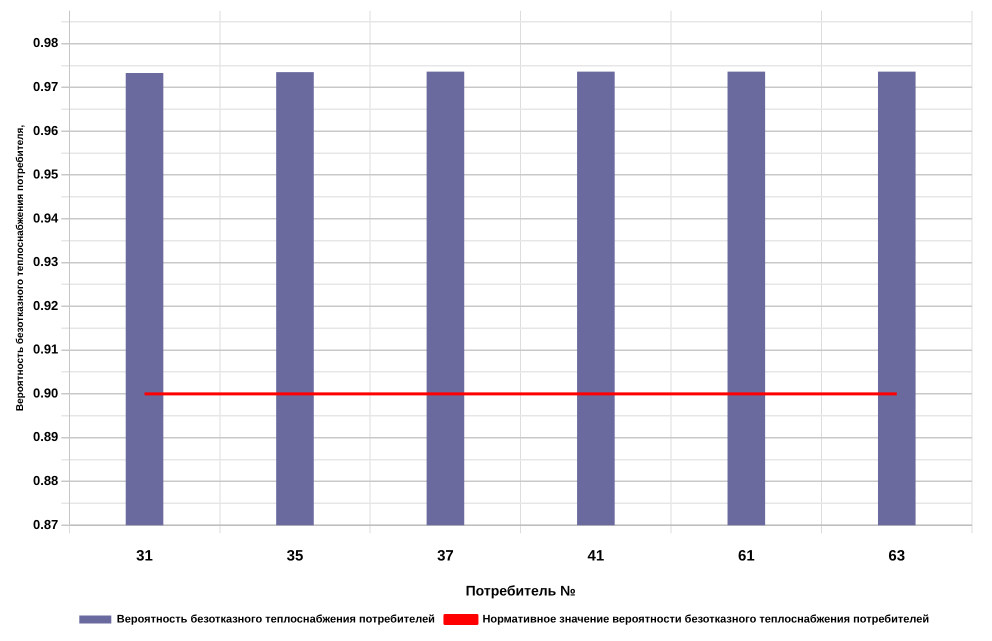  What do you see at coordinates (45, 524) in the screenshot?
I see `y-tick-label: 0.87` at bounding box center [45, 524].